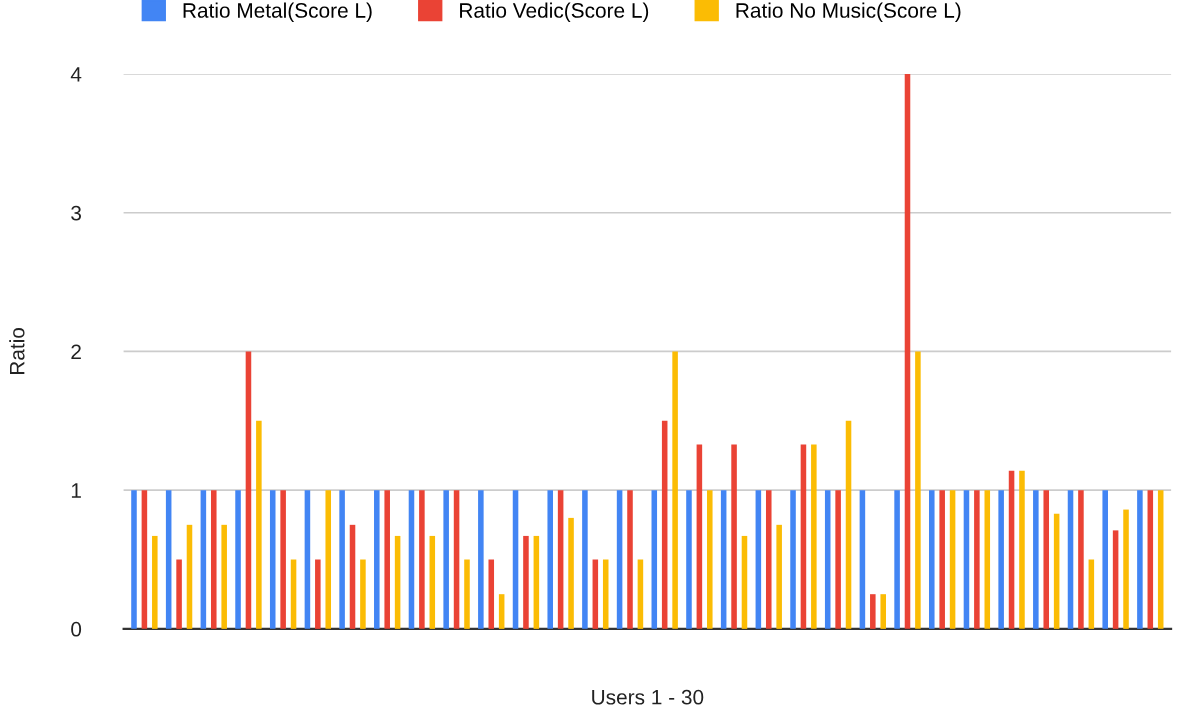 The width and height of the screenshot is (1177, 705). Describe the element at coordinates (554, 12) in the screenshot. I see `legend-label: Ratio Vedic(Score L)` at that location.